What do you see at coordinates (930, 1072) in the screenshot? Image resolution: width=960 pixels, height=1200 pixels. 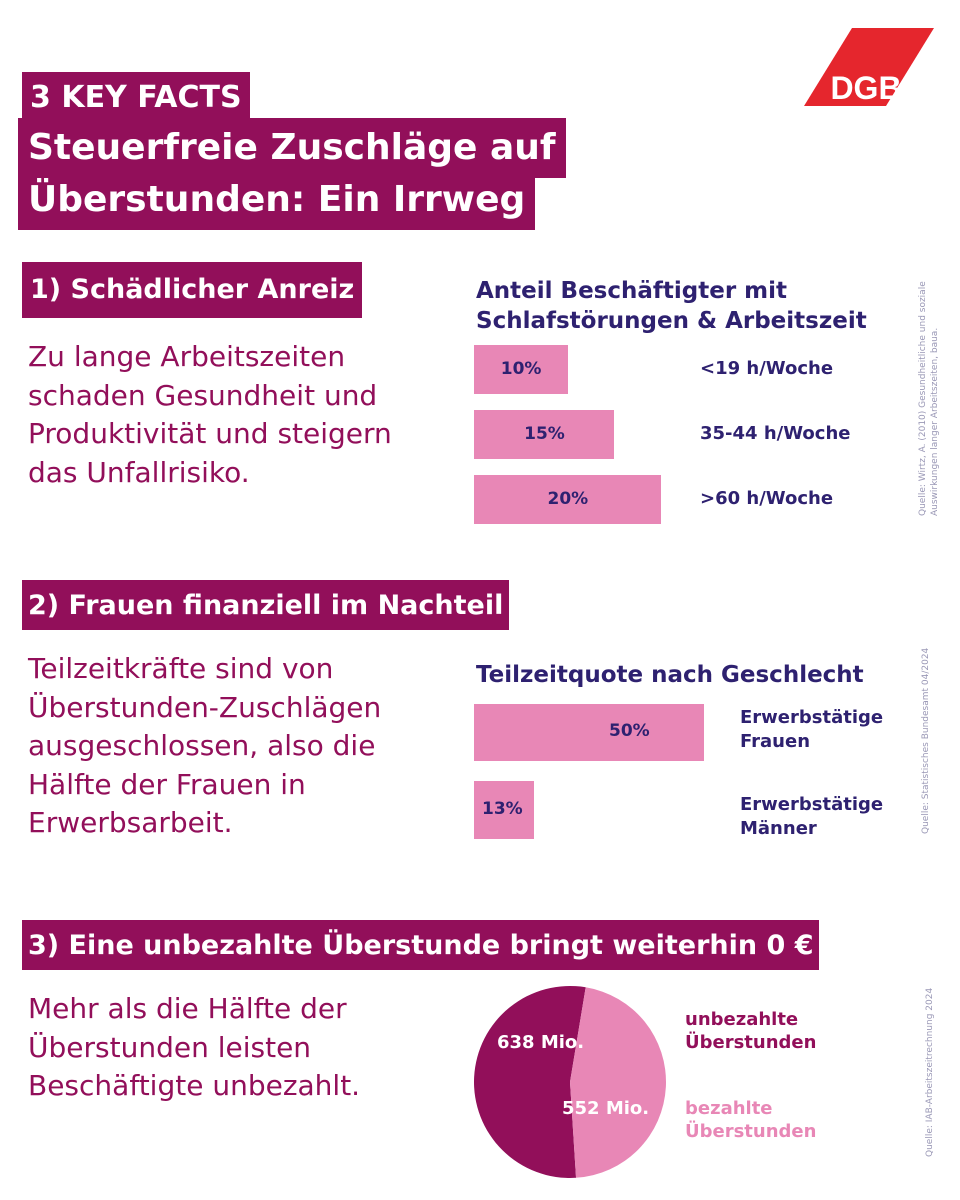 I see `section-3-source: Quelle: IAB-Arbeitszeitrechnung 2024` at bounding box center [930, 1072].